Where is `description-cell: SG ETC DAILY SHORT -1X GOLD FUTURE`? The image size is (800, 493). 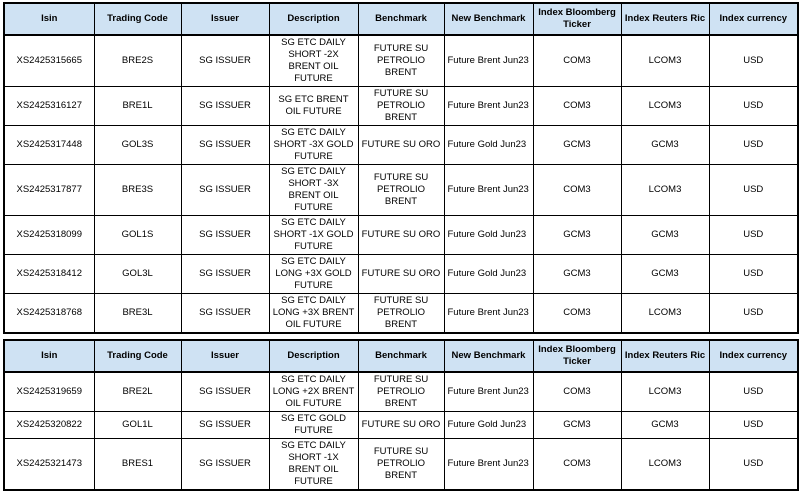
description-cell: SG ETC DAILY SHORT -1X GOLD FUTURE is located at coordinates (313, 235).